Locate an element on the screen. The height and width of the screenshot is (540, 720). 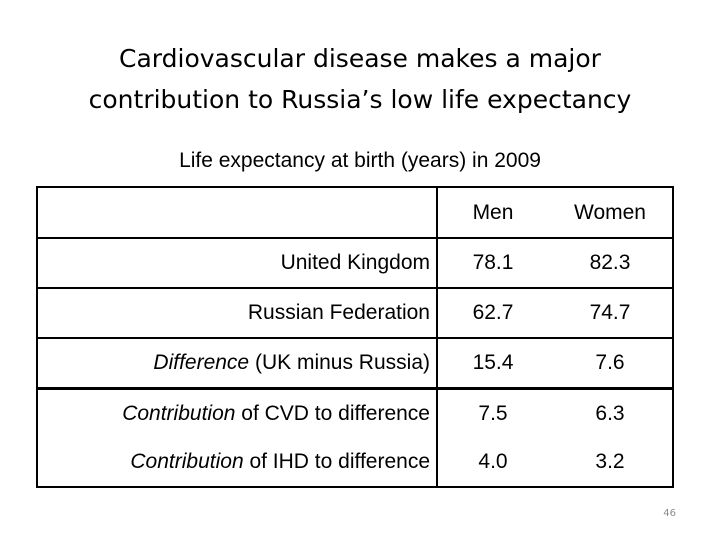
row-label-italic: Difference is located at coordinates (201, 362).